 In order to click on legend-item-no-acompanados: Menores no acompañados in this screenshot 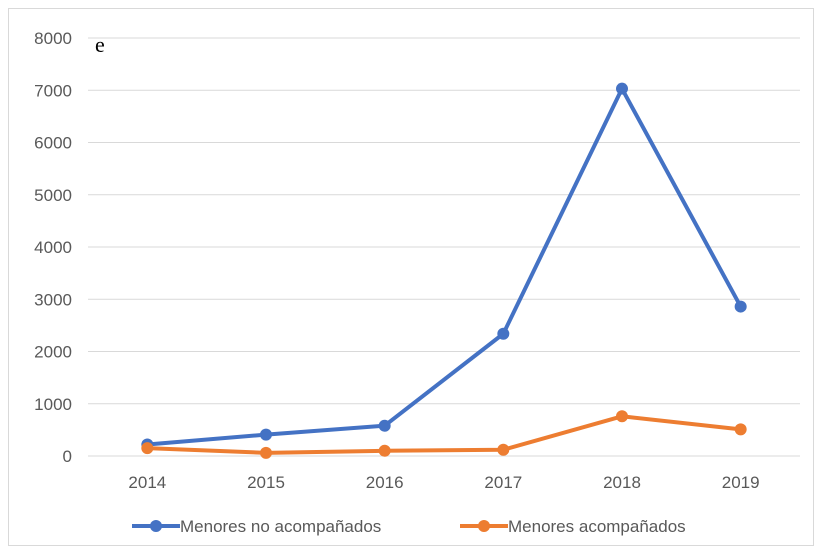, I will do `click(256, 526)`.